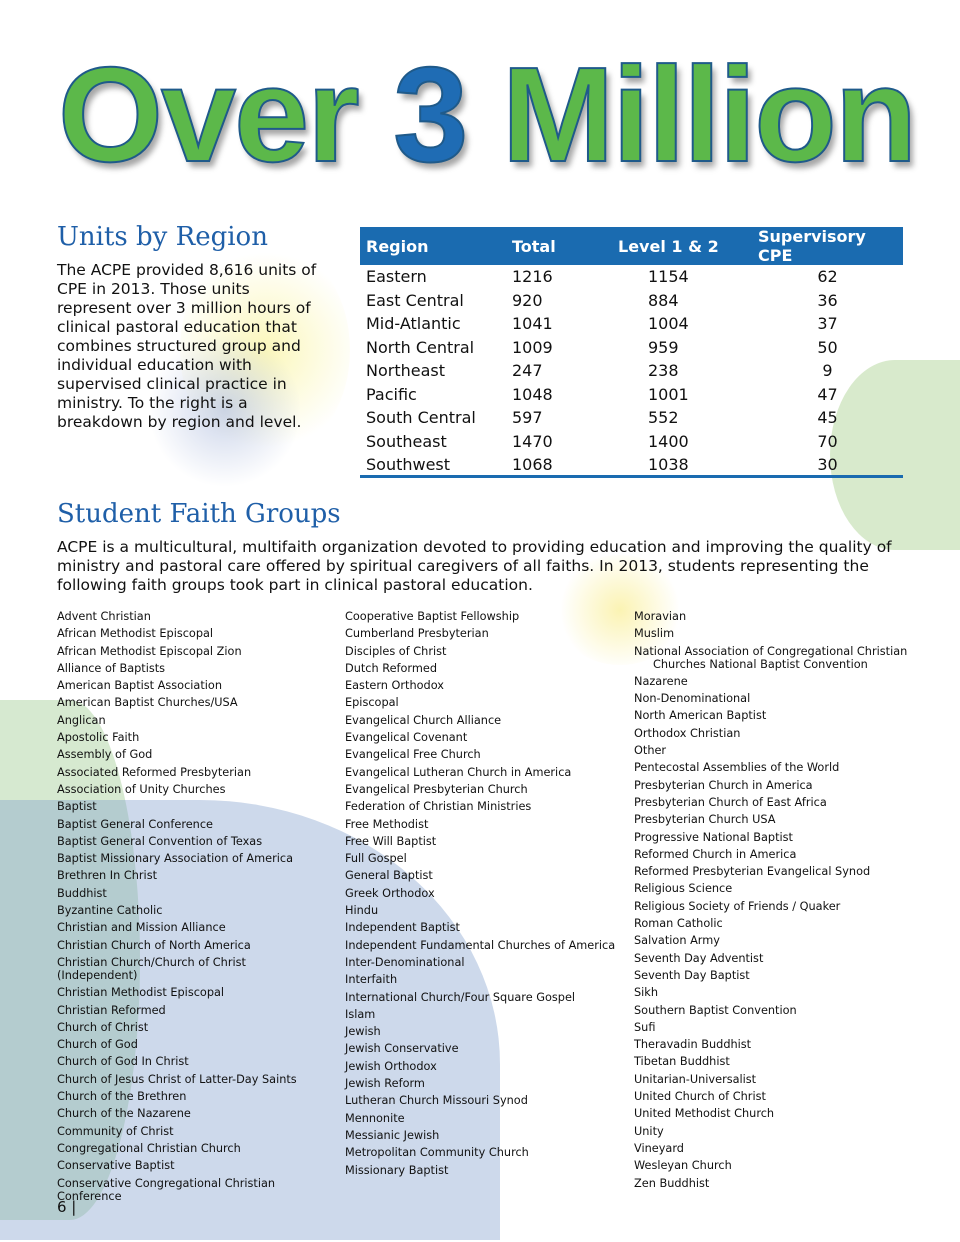 The width and height of the screenshot is (960, 1242). What do you see at coordinates (371, 980) in the screenshot?
I see `faith-group-item: Interfaith` at bounding box center [371, 980].